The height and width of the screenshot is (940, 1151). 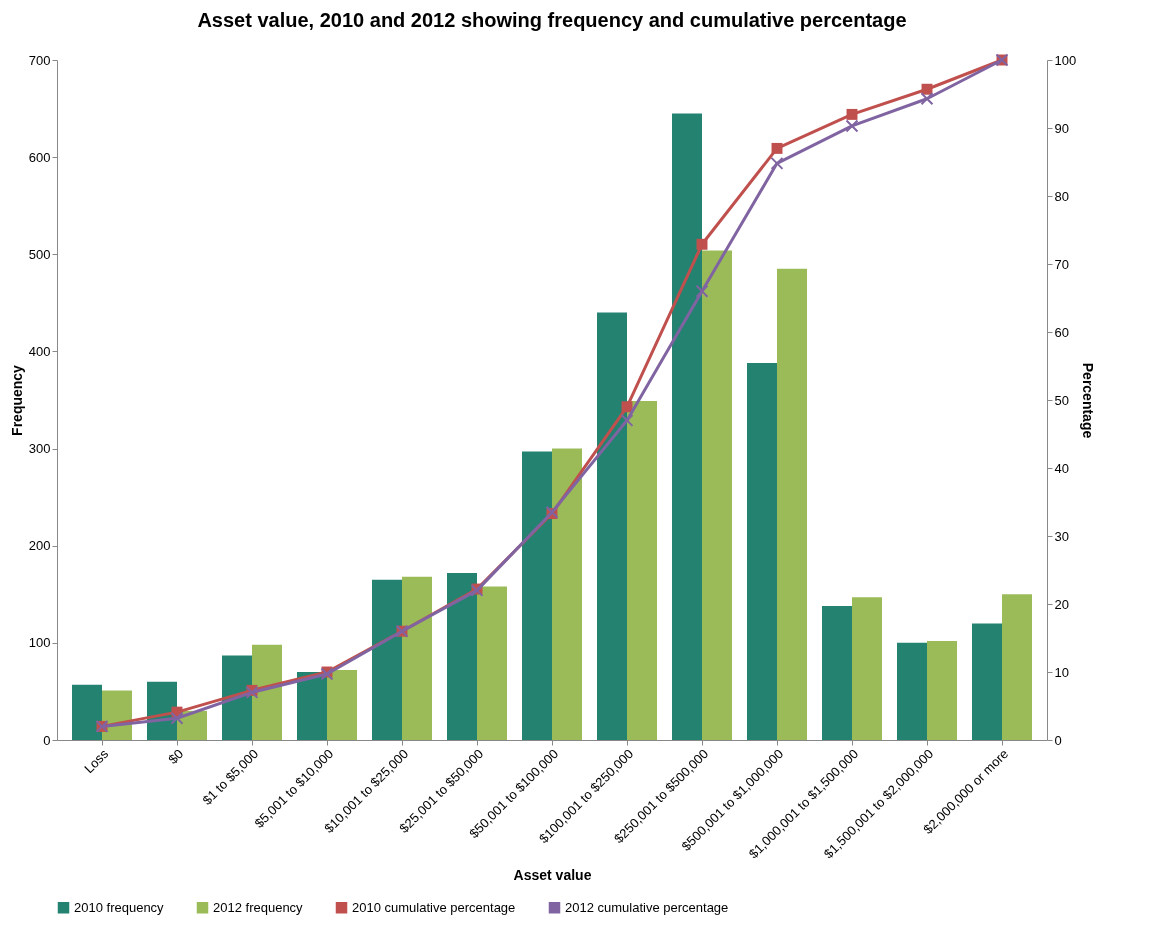 What do you see at coordinates (39, 546) in the screenshot?
I see `y-tick-label: 200` at bounding box center [39, 546].